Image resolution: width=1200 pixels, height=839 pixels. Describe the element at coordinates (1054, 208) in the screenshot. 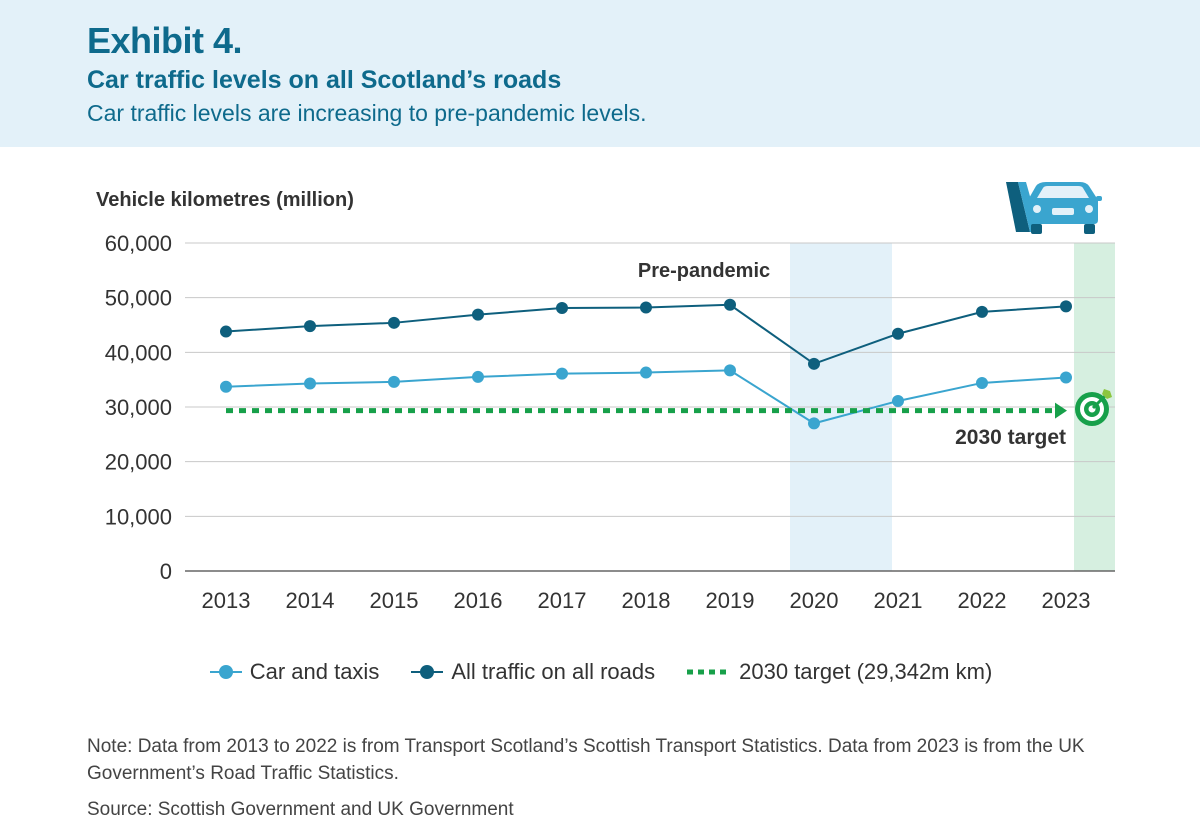

I see `car-on-road-icon` at that location.